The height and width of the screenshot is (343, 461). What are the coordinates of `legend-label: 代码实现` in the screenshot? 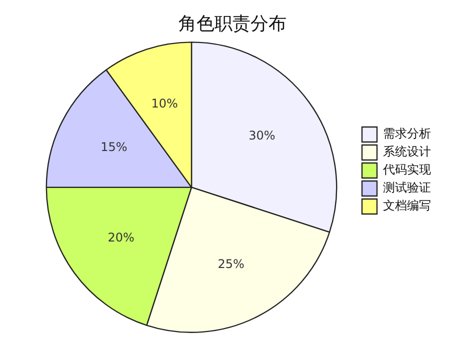 It's located at (406, 169).